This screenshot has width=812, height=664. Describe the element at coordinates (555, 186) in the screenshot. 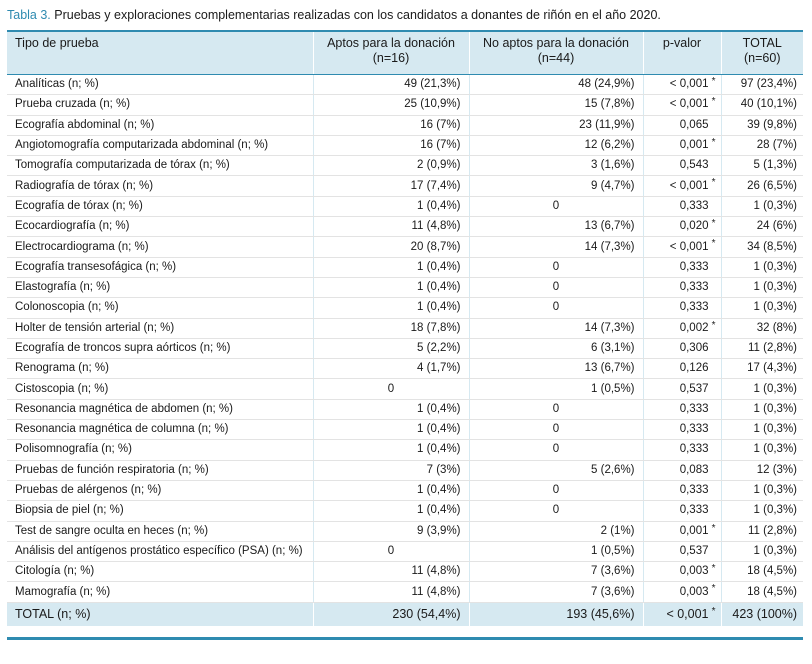

I see `row-no-aptos: 9 (4,7%)` at that location.